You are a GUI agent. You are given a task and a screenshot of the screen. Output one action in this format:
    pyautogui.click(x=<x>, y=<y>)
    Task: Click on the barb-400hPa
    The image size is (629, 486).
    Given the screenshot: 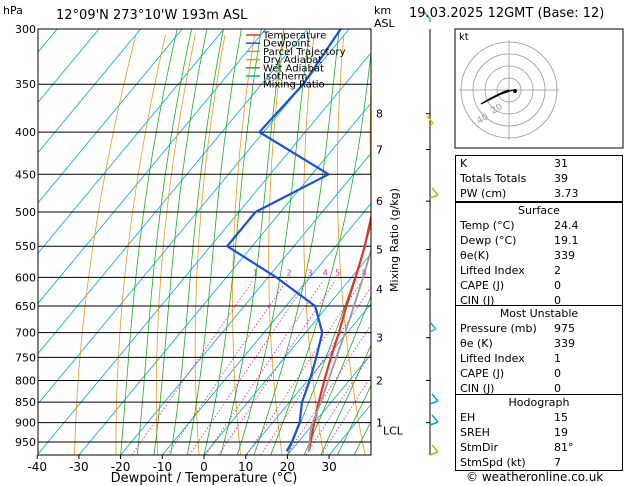 What is the action you would take?
    pyautogui.click(x=430, y=121)
    